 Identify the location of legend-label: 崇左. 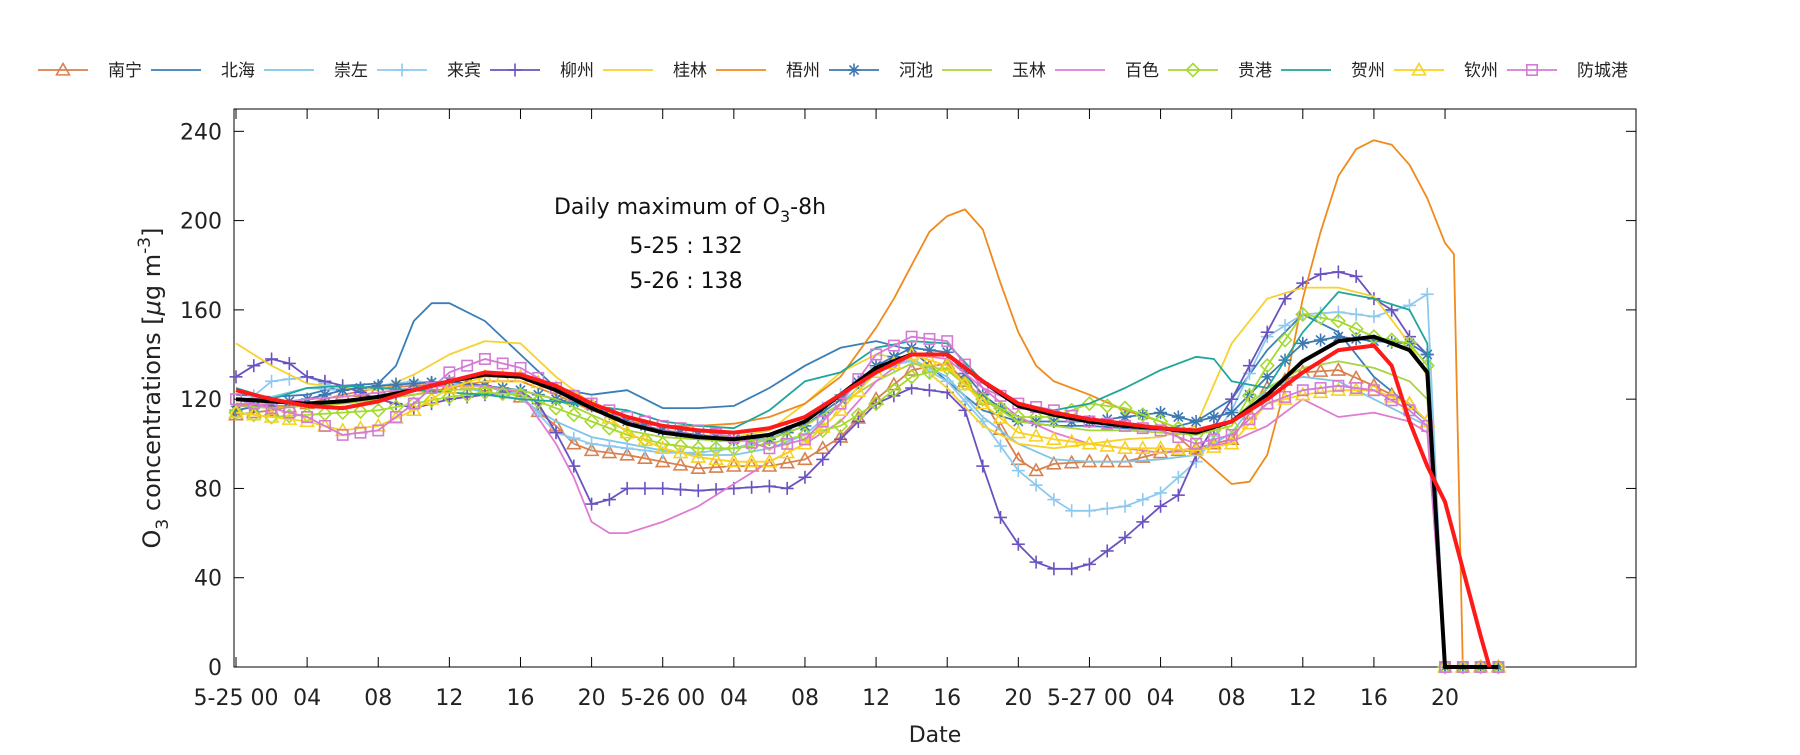
(351, 71).